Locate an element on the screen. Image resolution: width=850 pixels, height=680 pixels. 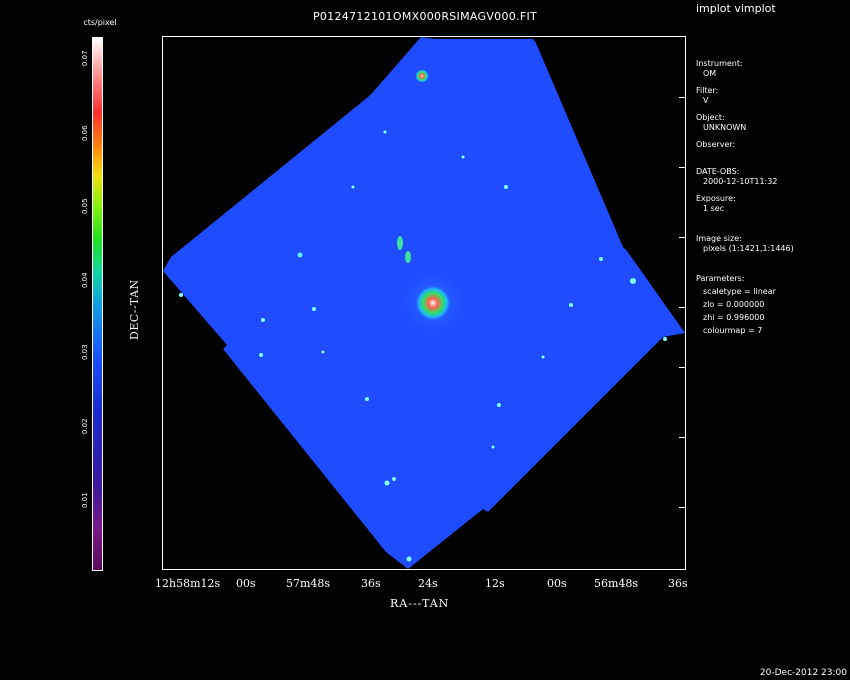
colorbar-title: cts/pixel is located at coordinates (100, 22).